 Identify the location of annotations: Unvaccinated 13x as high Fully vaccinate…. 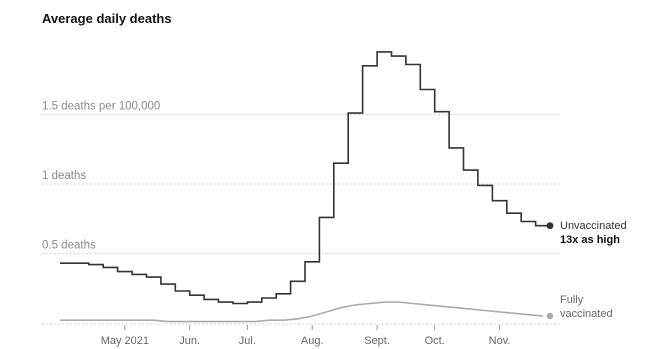
(593, 270).